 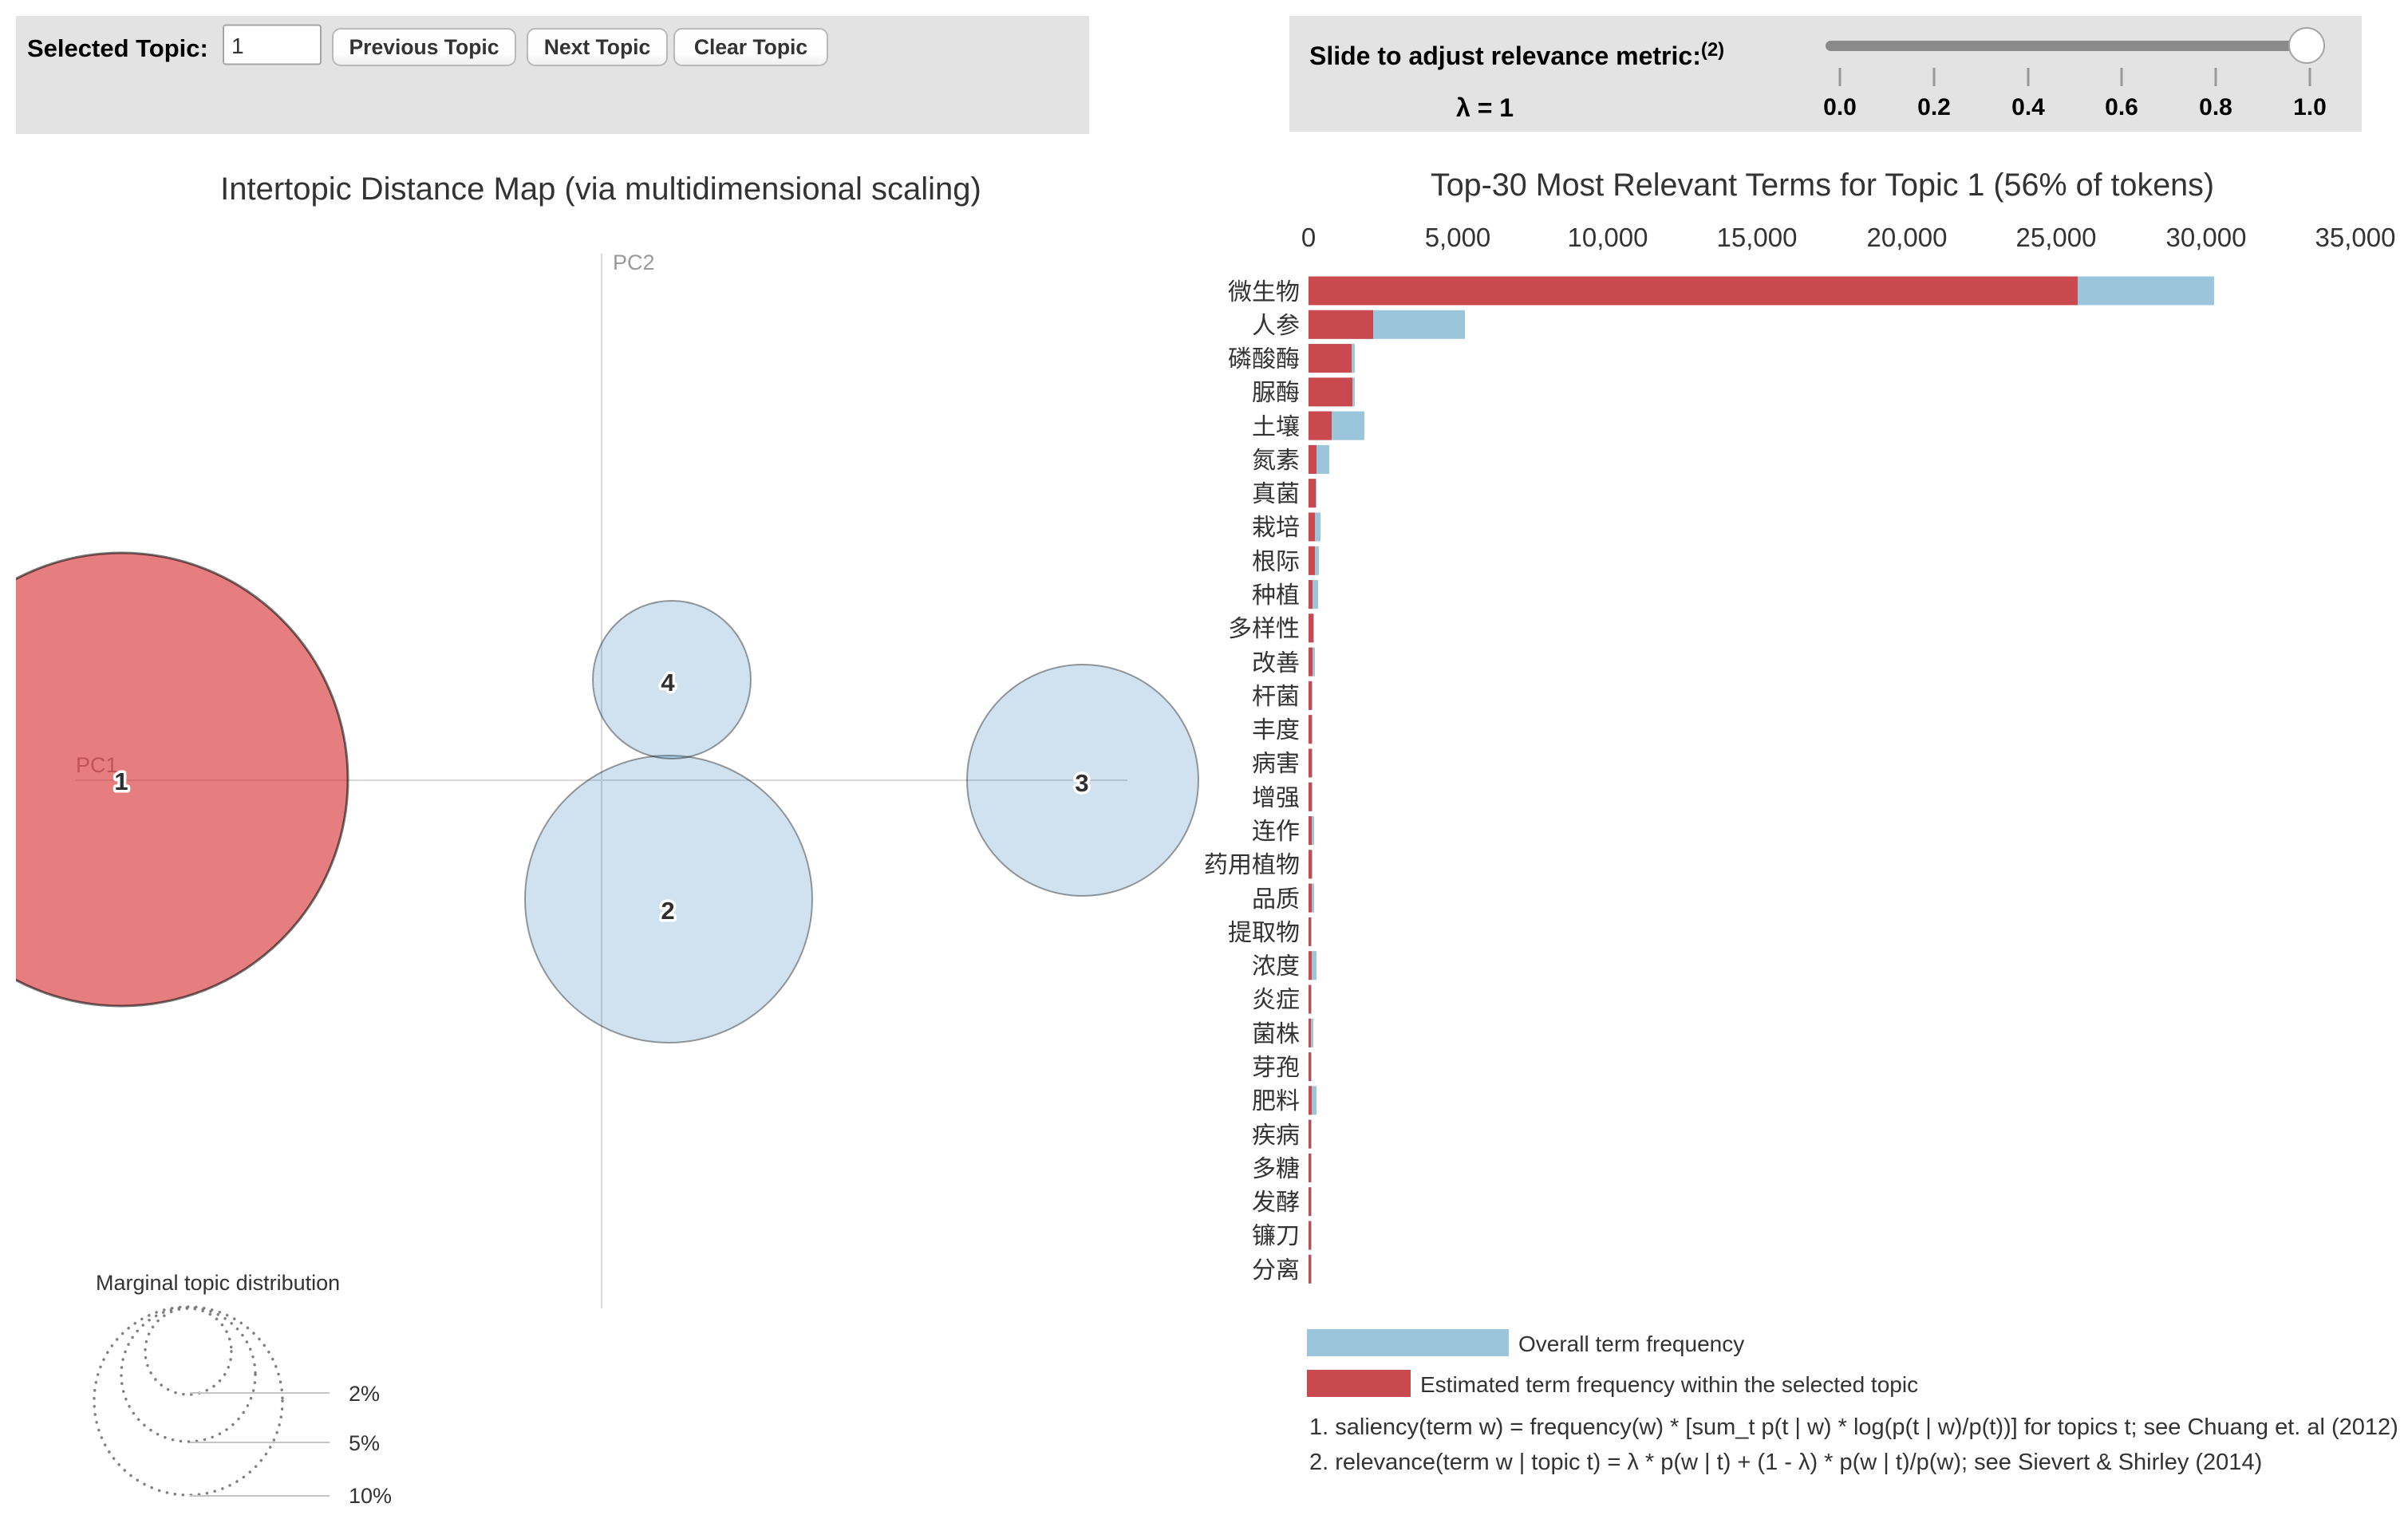 What do you see at coordinates (1934, 107) in the screenshot?
I see `svg-text: 0.2` at bounding box center [1934, 107].